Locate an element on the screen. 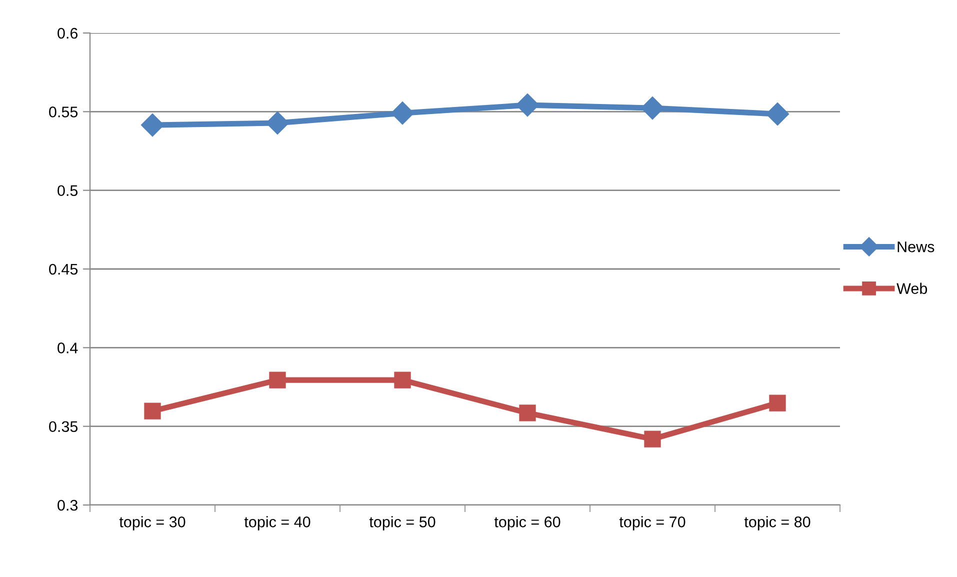 This screenshot has height=577, width=957. y-tick-label: 0.45 is located at coordinates (63, 269).